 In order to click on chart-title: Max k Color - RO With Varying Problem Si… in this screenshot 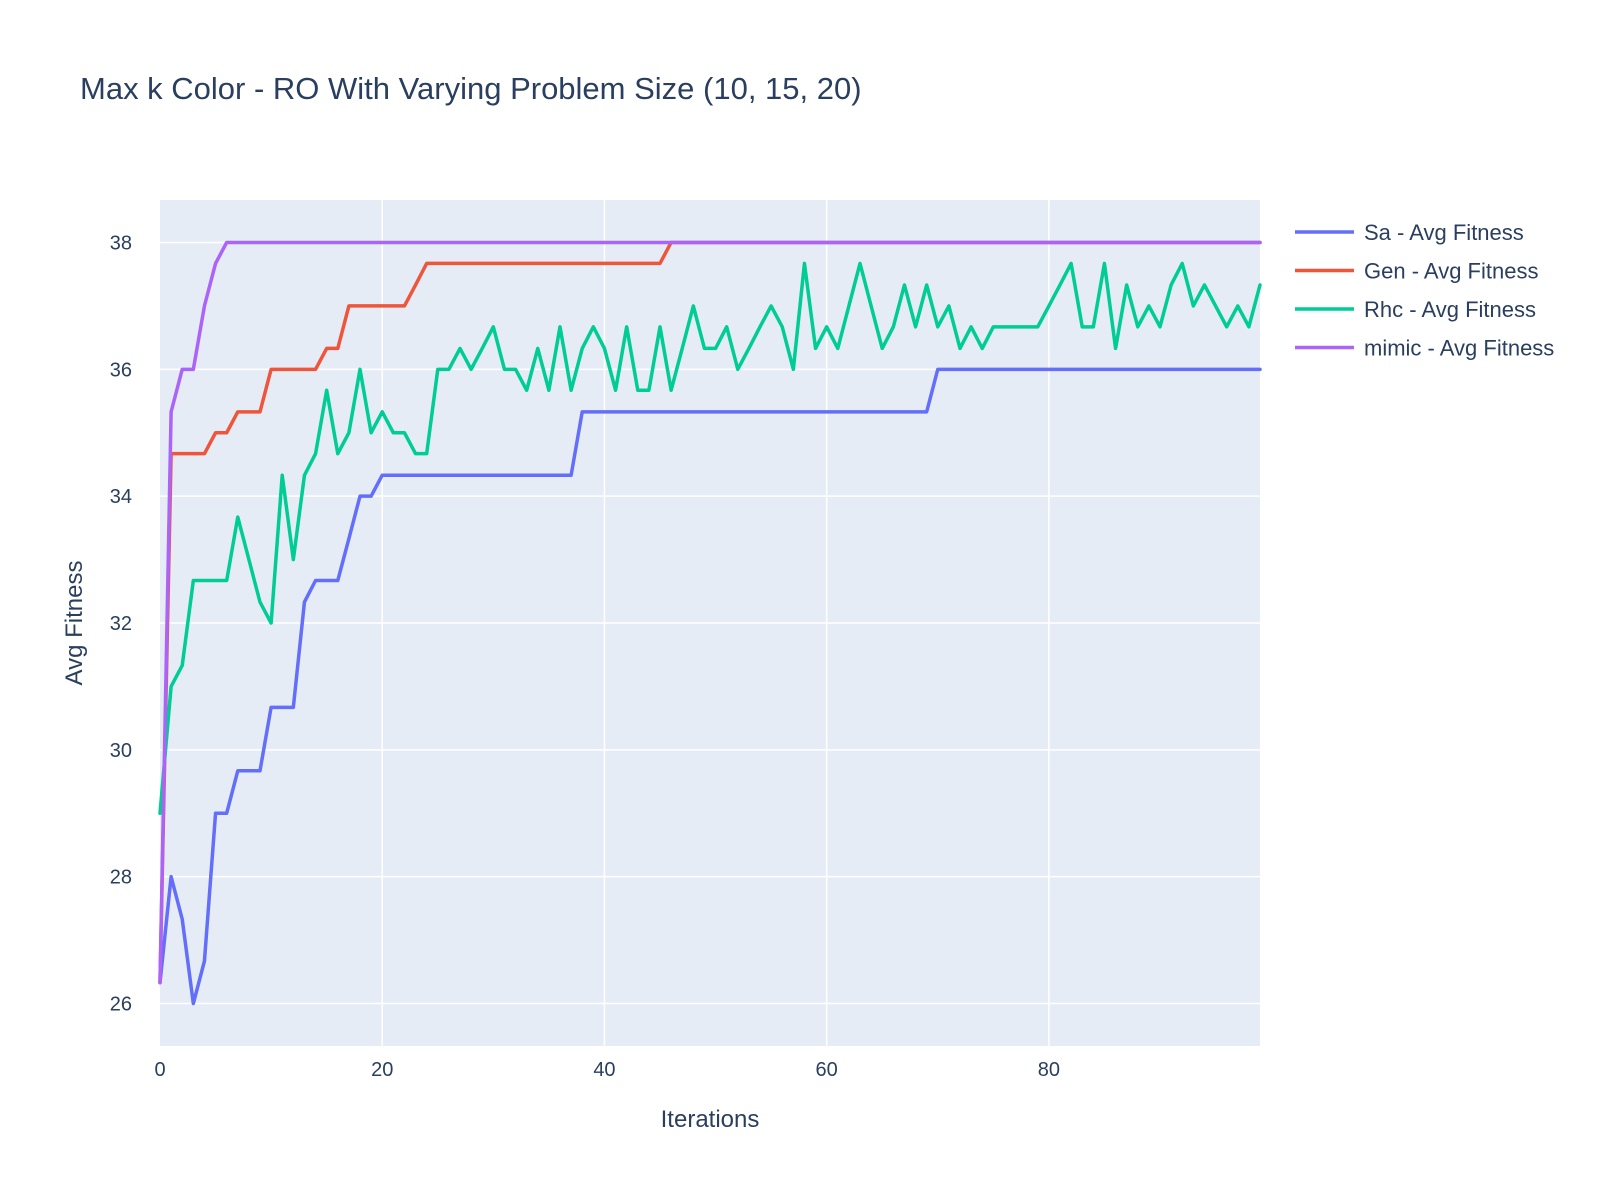, I will do `click(471, 88)`.